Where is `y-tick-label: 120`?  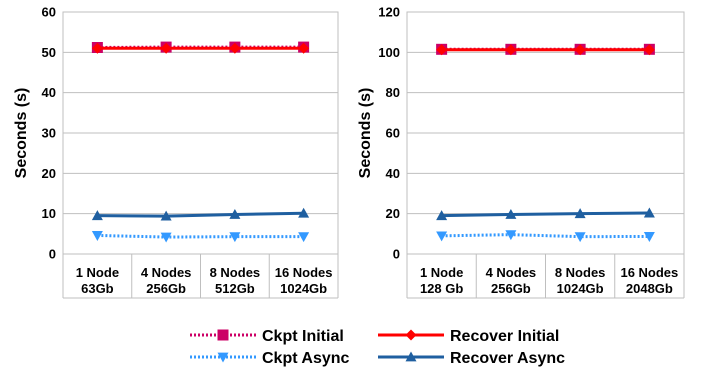 y-tick-label: 120 is located at coordinates (389, 12).